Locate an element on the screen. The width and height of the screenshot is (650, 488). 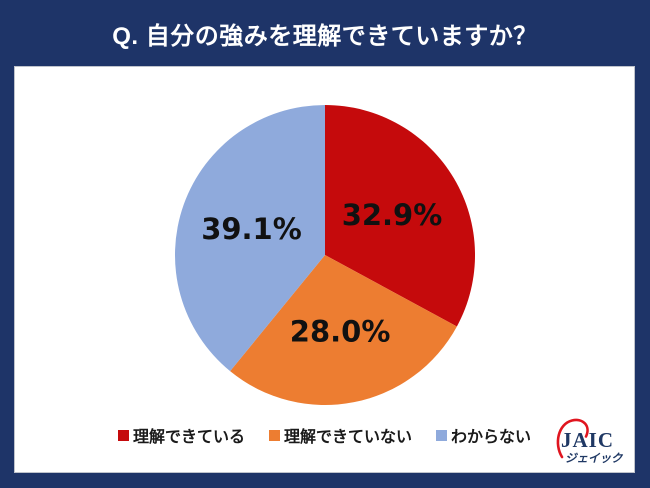
legend-item-1: 理解できていない is located at coordinates (340, 435).